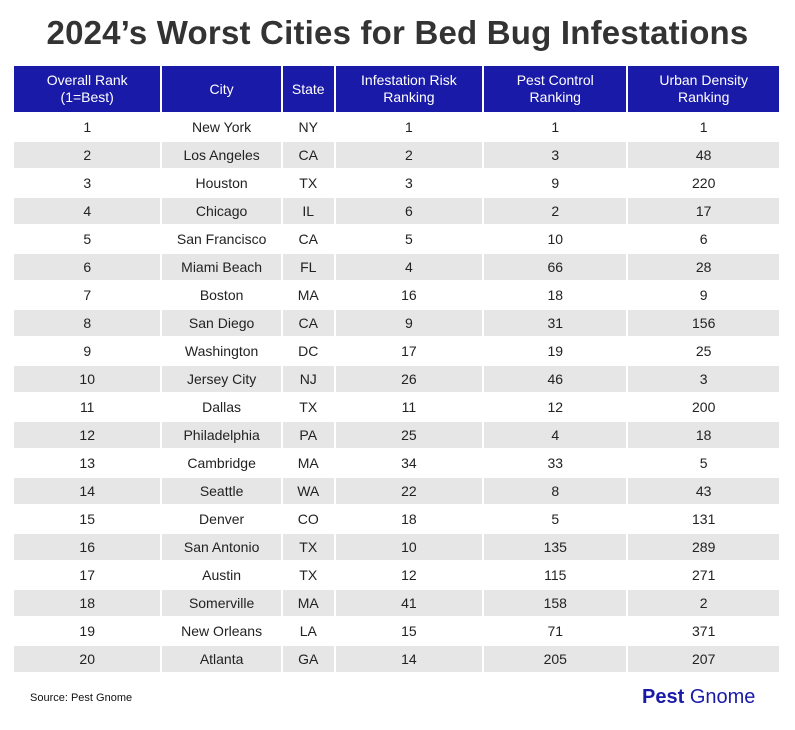  I want to click on table-row: 13 Cambridge MA 34 33 5, so click(396, 464).